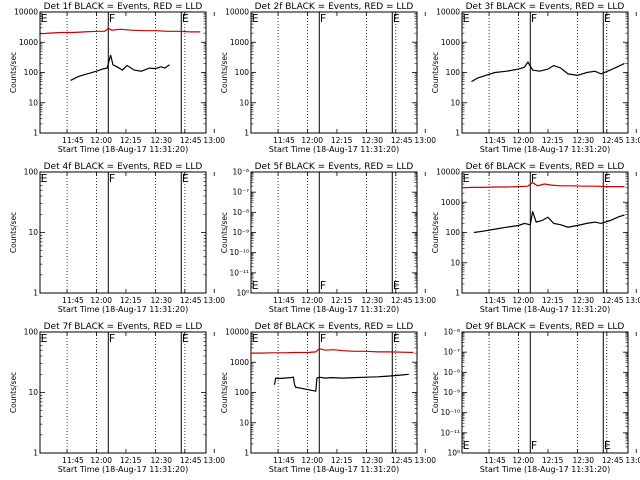 This screenshot has width=640, height=480. I want to click on chart-title: Det 1f BLACK = Events, RED = LLD, so click(123, 7).